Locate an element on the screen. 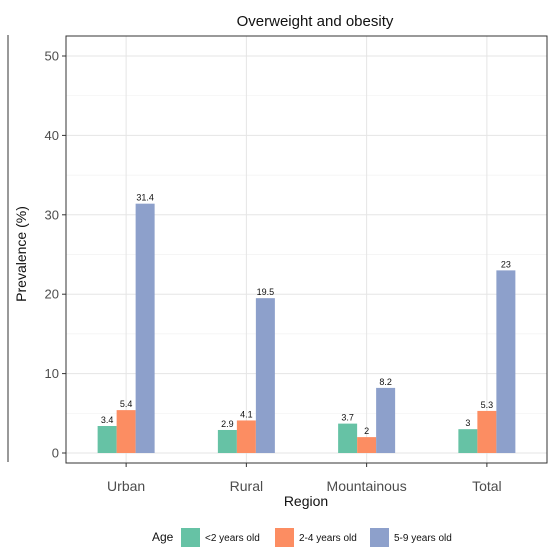  data-label: 23 is located at coordinates (506, 264).